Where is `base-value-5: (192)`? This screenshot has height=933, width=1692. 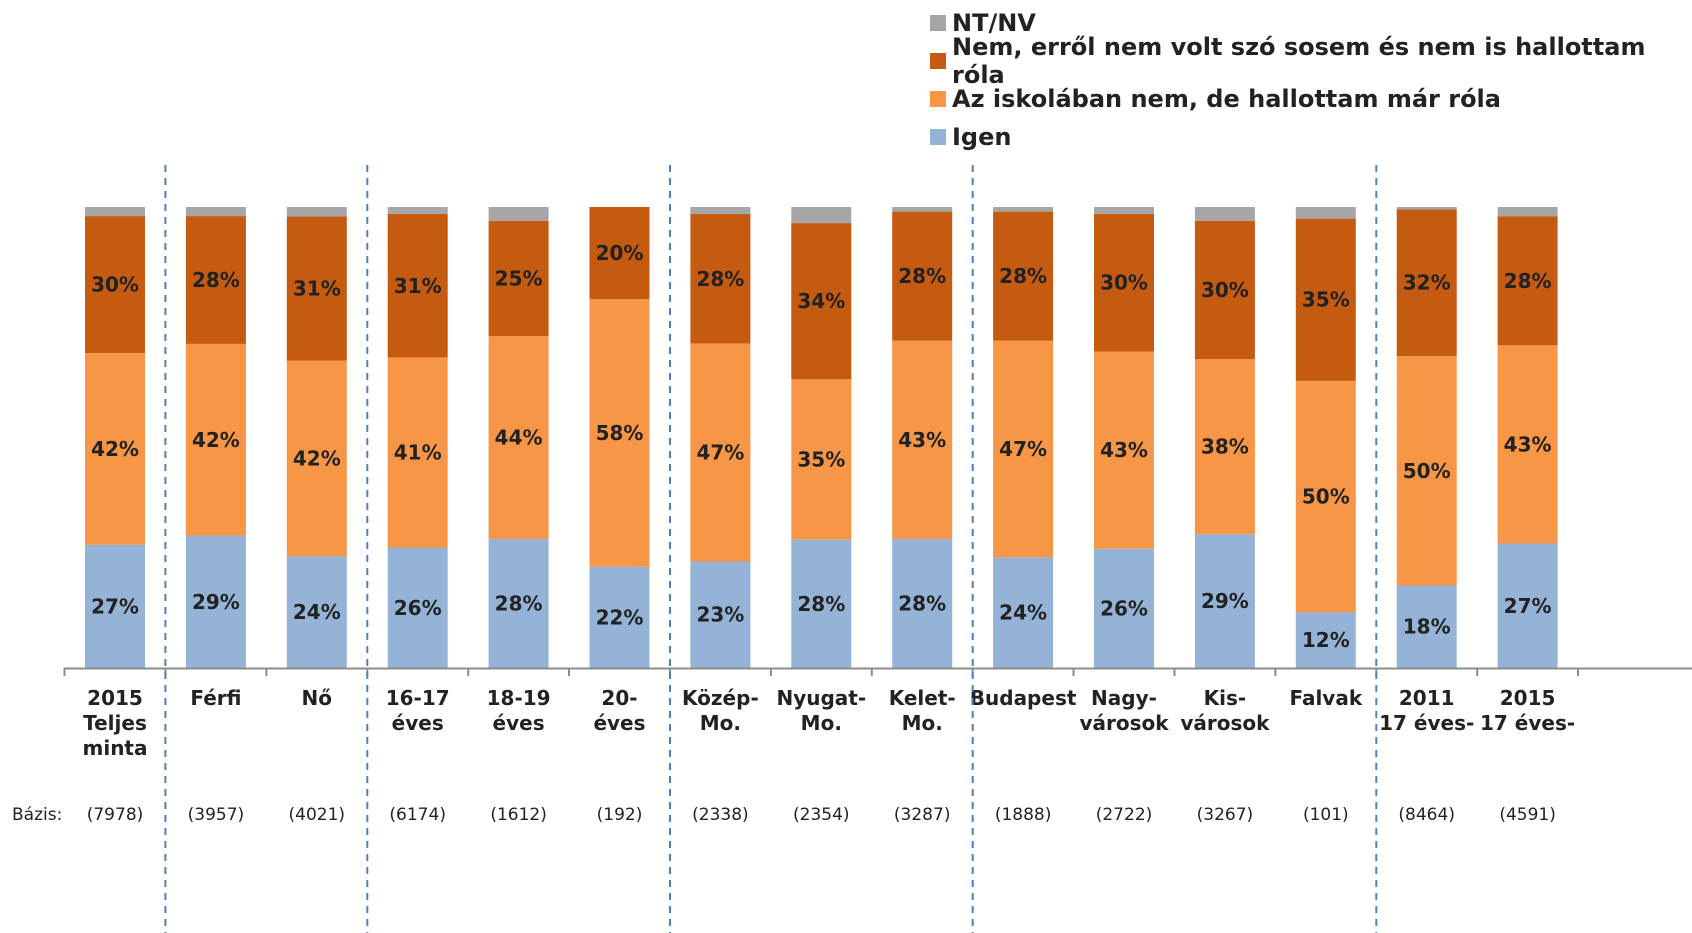
base-value-5: (192) is located at coordinates (620, 815).